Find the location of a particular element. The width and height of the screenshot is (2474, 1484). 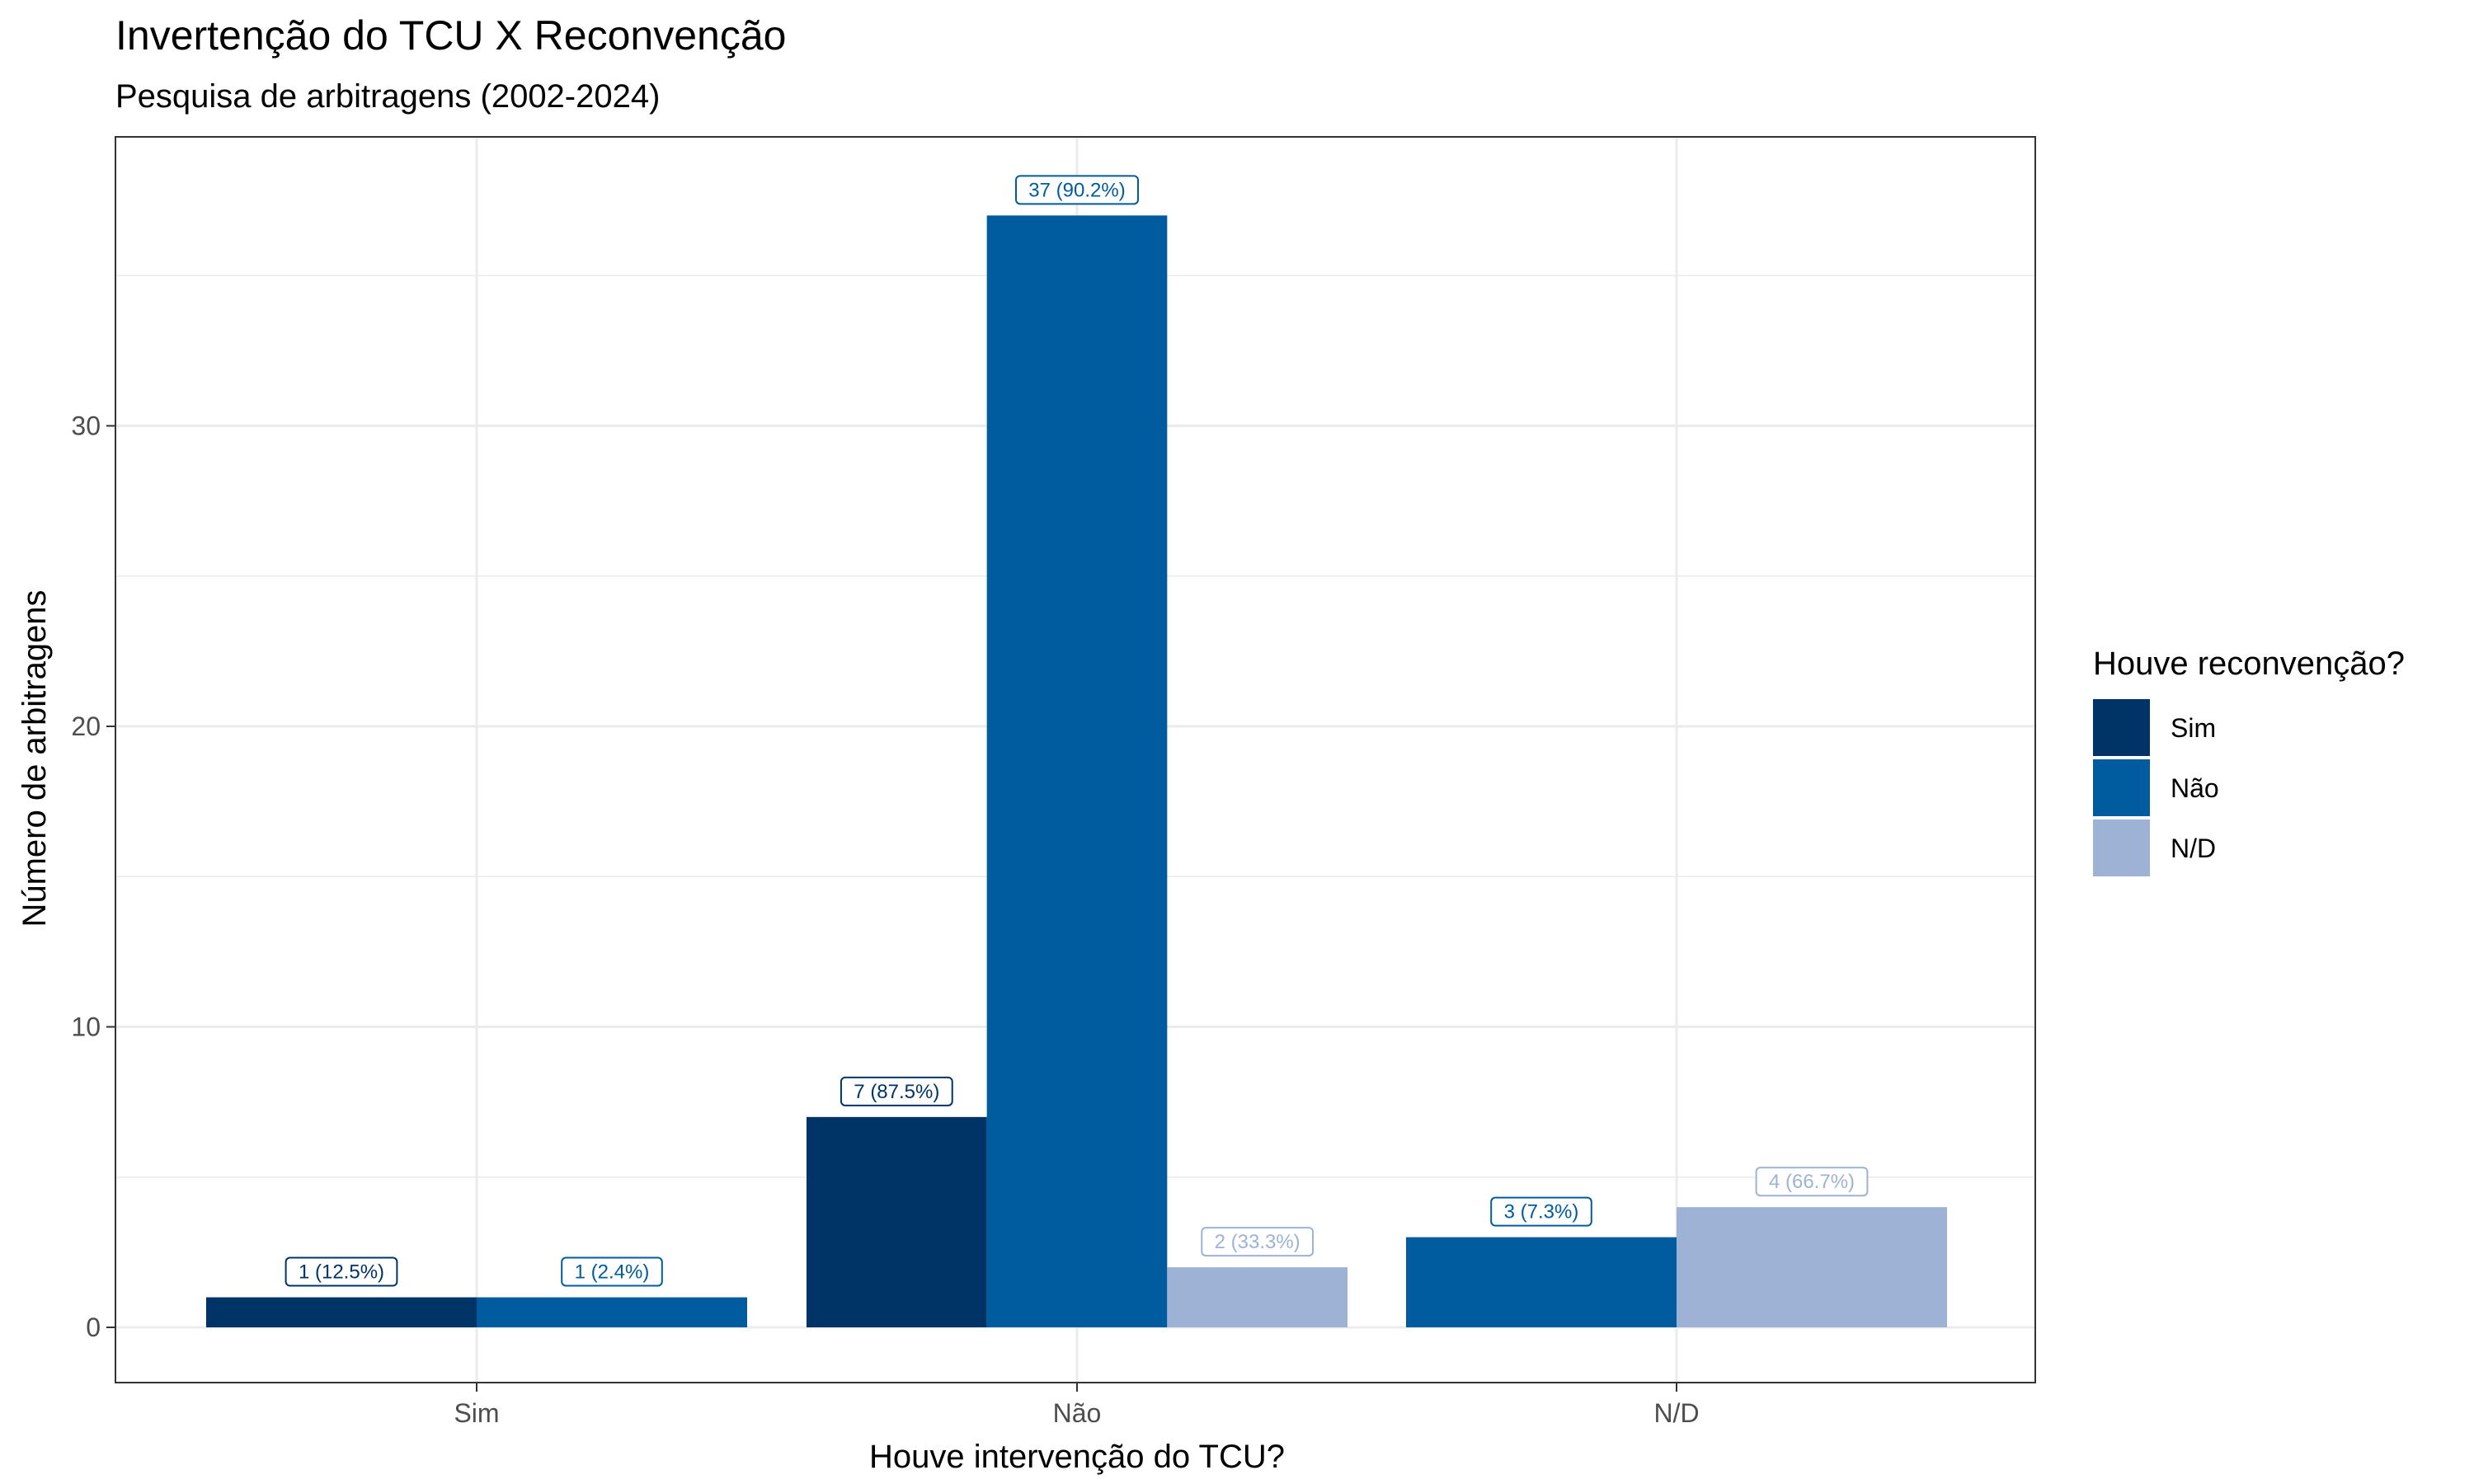

legend-title: Houve reconvenção? is located at coordinates (2249, 664).